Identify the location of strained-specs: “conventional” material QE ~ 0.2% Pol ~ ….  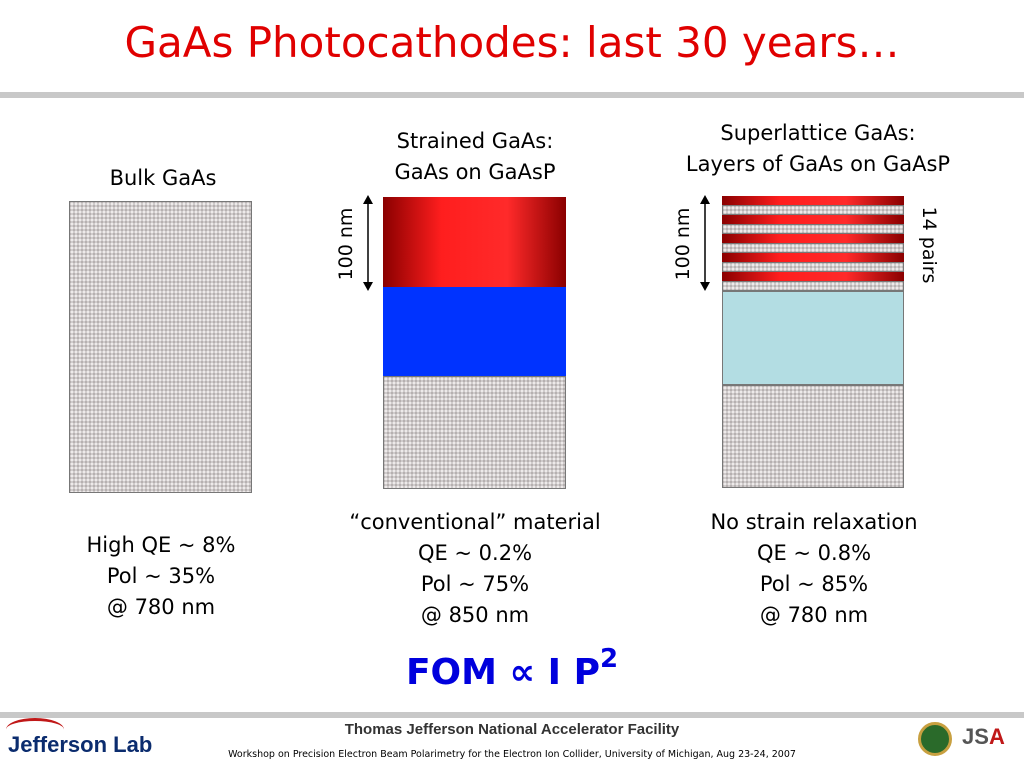
(475, 569).